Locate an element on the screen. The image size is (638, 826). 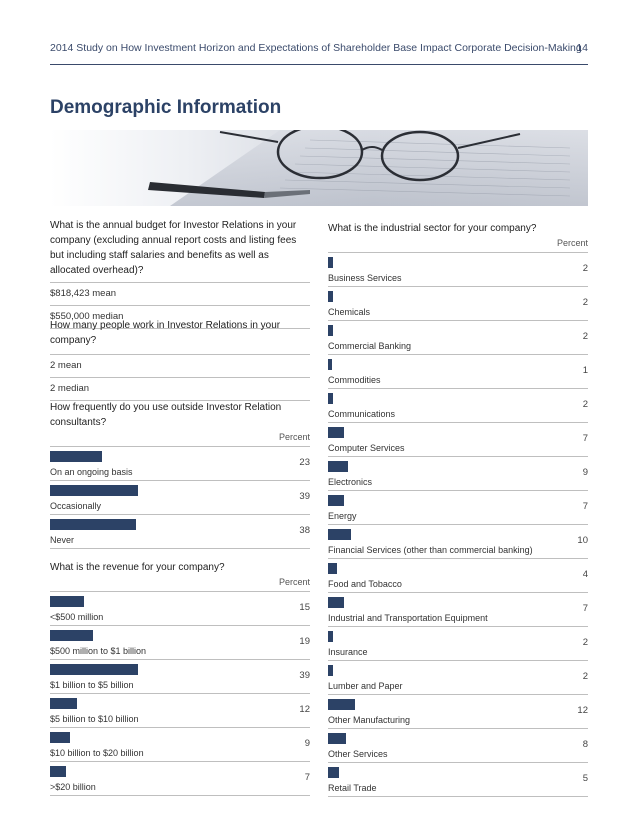
chart-title: What is the revenue for your company? is located at coordinates (137, 567).